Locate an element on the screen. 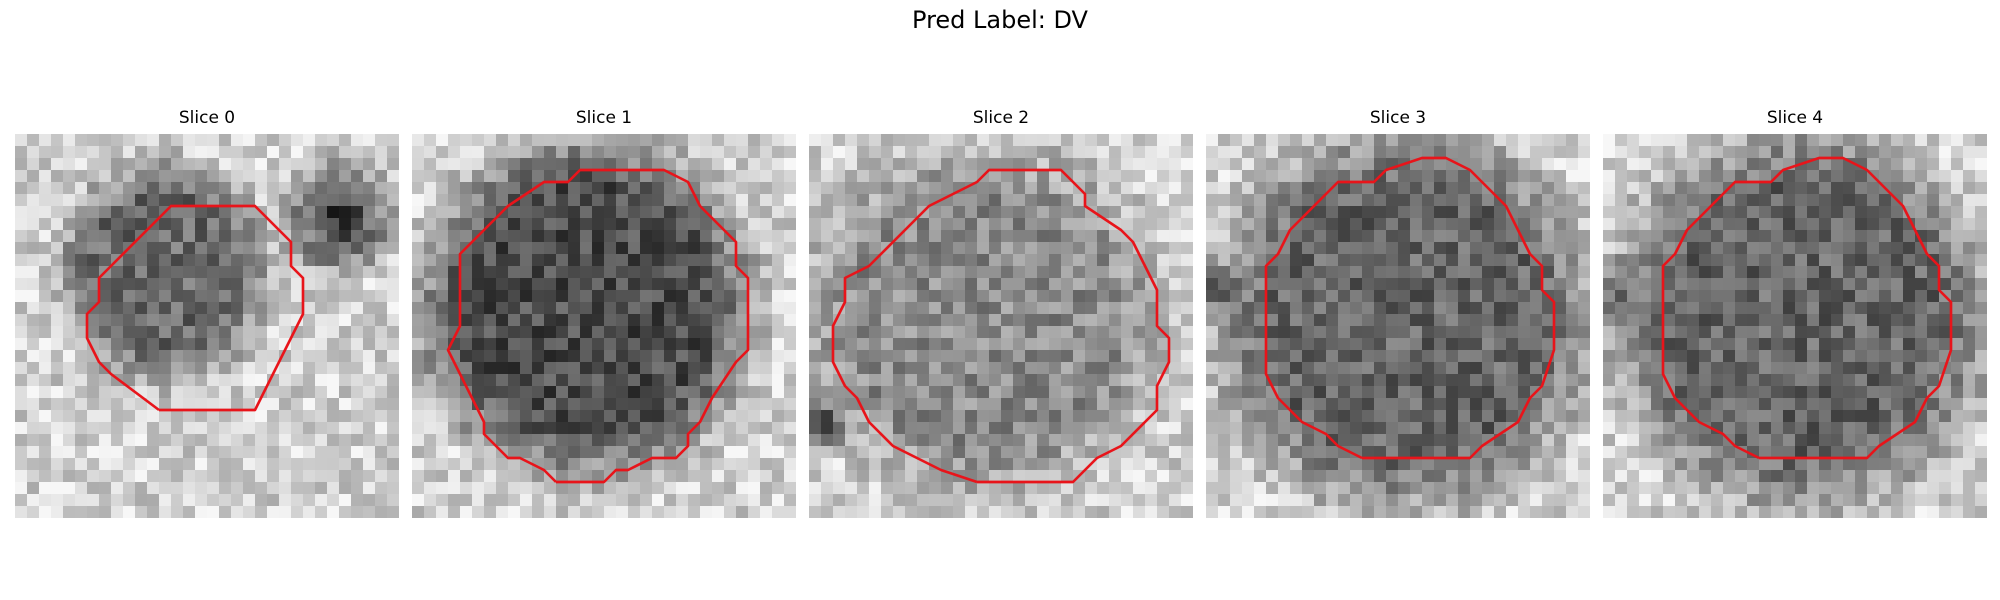  slice-panel-3: Slice 3 is located at coordinates (1398, 313).